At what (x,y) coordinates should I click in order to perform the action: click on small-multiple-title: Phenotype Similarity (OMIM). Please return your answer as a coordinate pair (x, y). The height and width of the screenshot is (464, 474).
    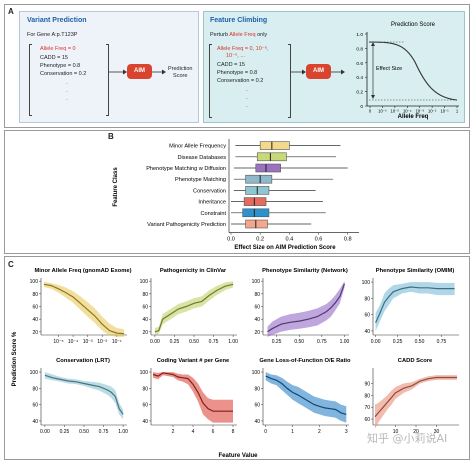
    Looking at the image, I should click on (415, 271).